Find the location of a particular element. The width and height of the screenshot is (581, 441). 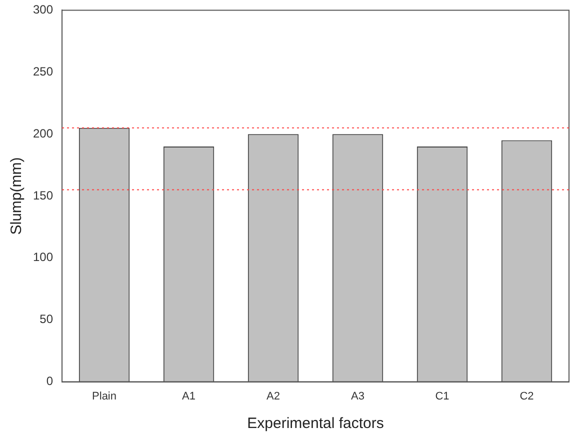

x-tick-label: A2 is located at coordinates (273, 396).